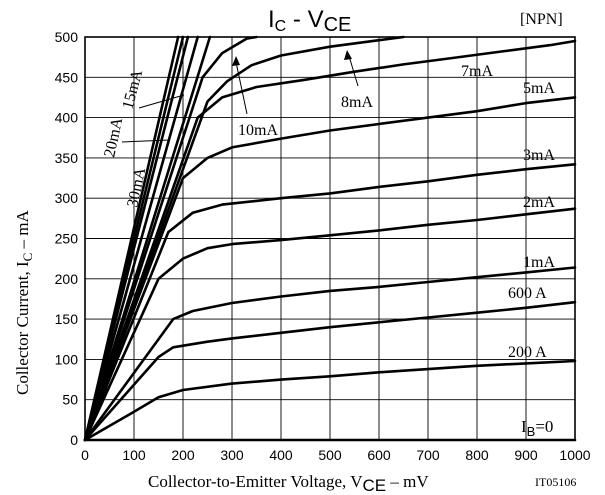  Describe the element at coordinates (477, 71) in the screenshot. I see `label-7ma: 7mA` at that location.